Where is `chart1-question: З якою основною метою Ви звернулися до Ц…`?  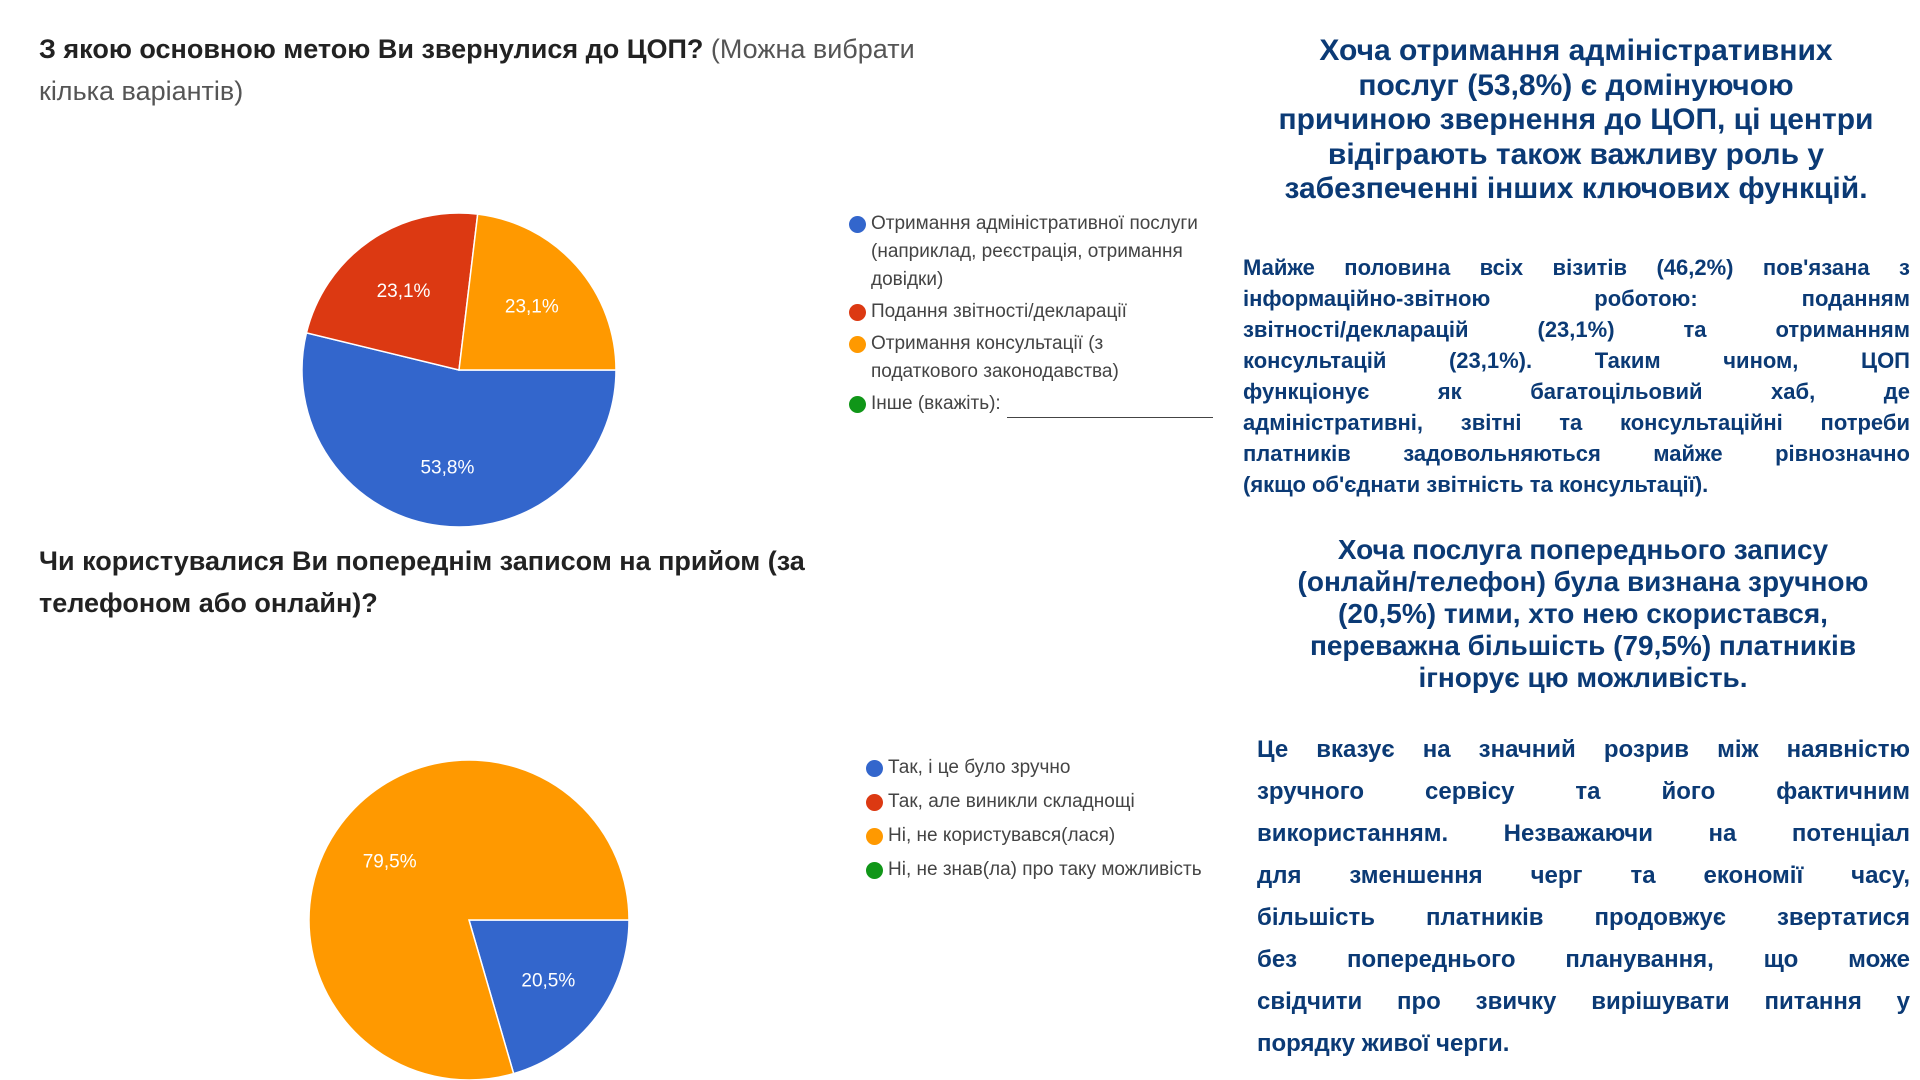
chart1-question: З якою основною метою Ви звернулися до Ц… is located at coordinates (371, 49).